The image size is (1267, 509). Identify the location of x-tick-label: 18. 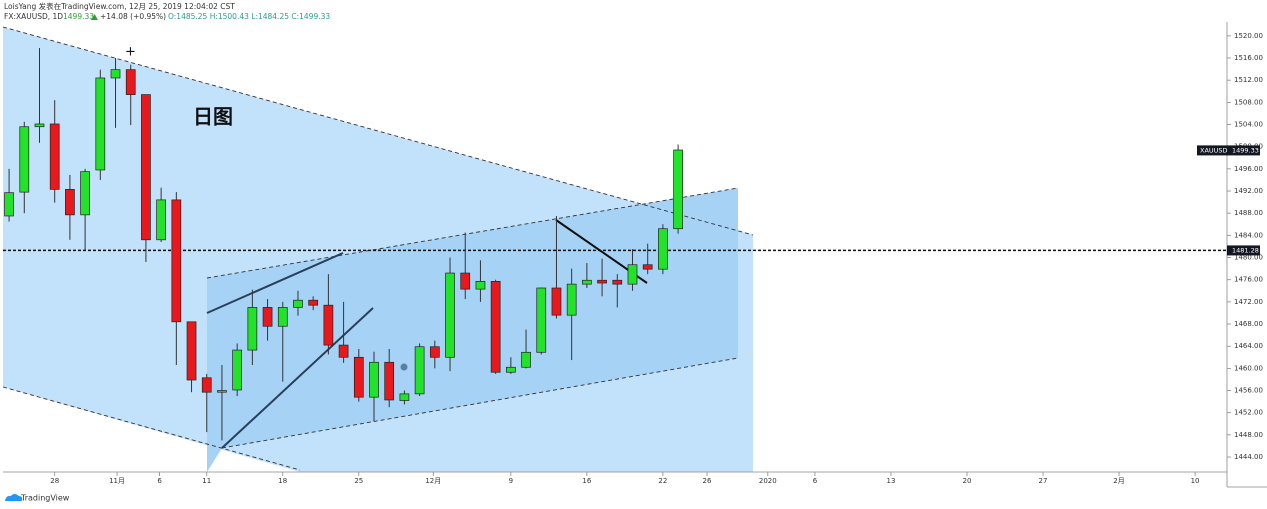
(282, 481).